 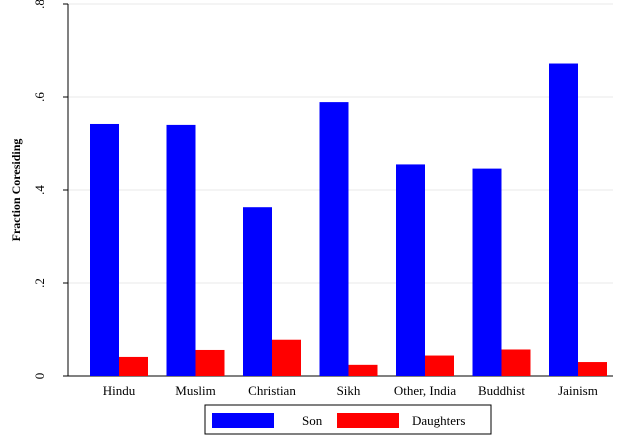 What do you see at coordinates (119, 390) in the screenshot?
I see `x-tick-label: Hindu` at bounding box center [119, 390].